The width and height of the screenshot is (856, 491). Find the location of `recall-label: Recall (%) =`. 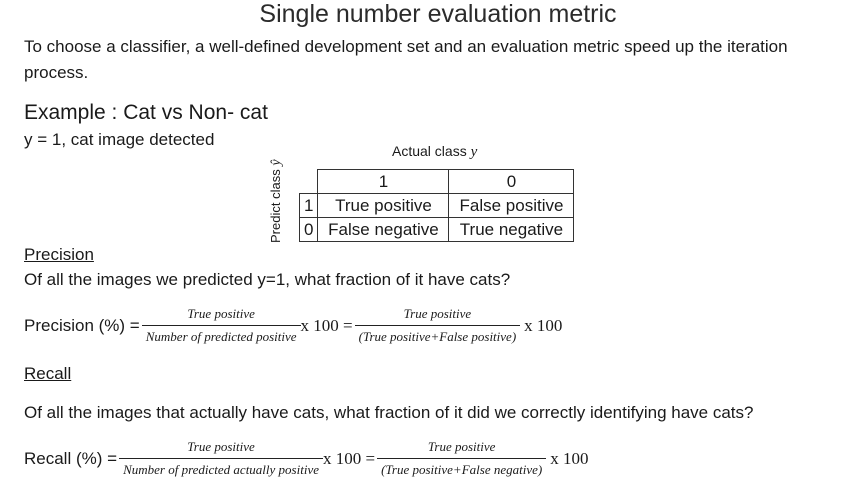

recall-label: Recall (%) = is located at coordinates (71, 458).